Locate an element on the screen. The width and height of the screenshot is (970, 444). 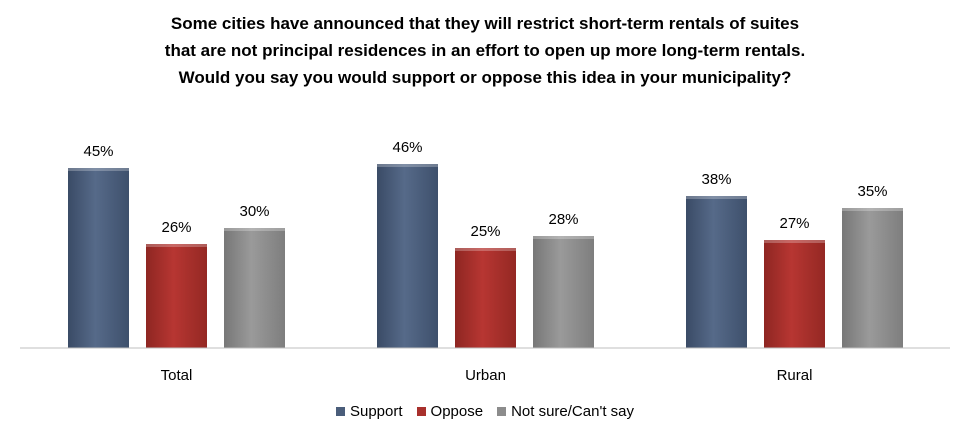
bar-rural-not-sure is located at coordinates (872, 278).